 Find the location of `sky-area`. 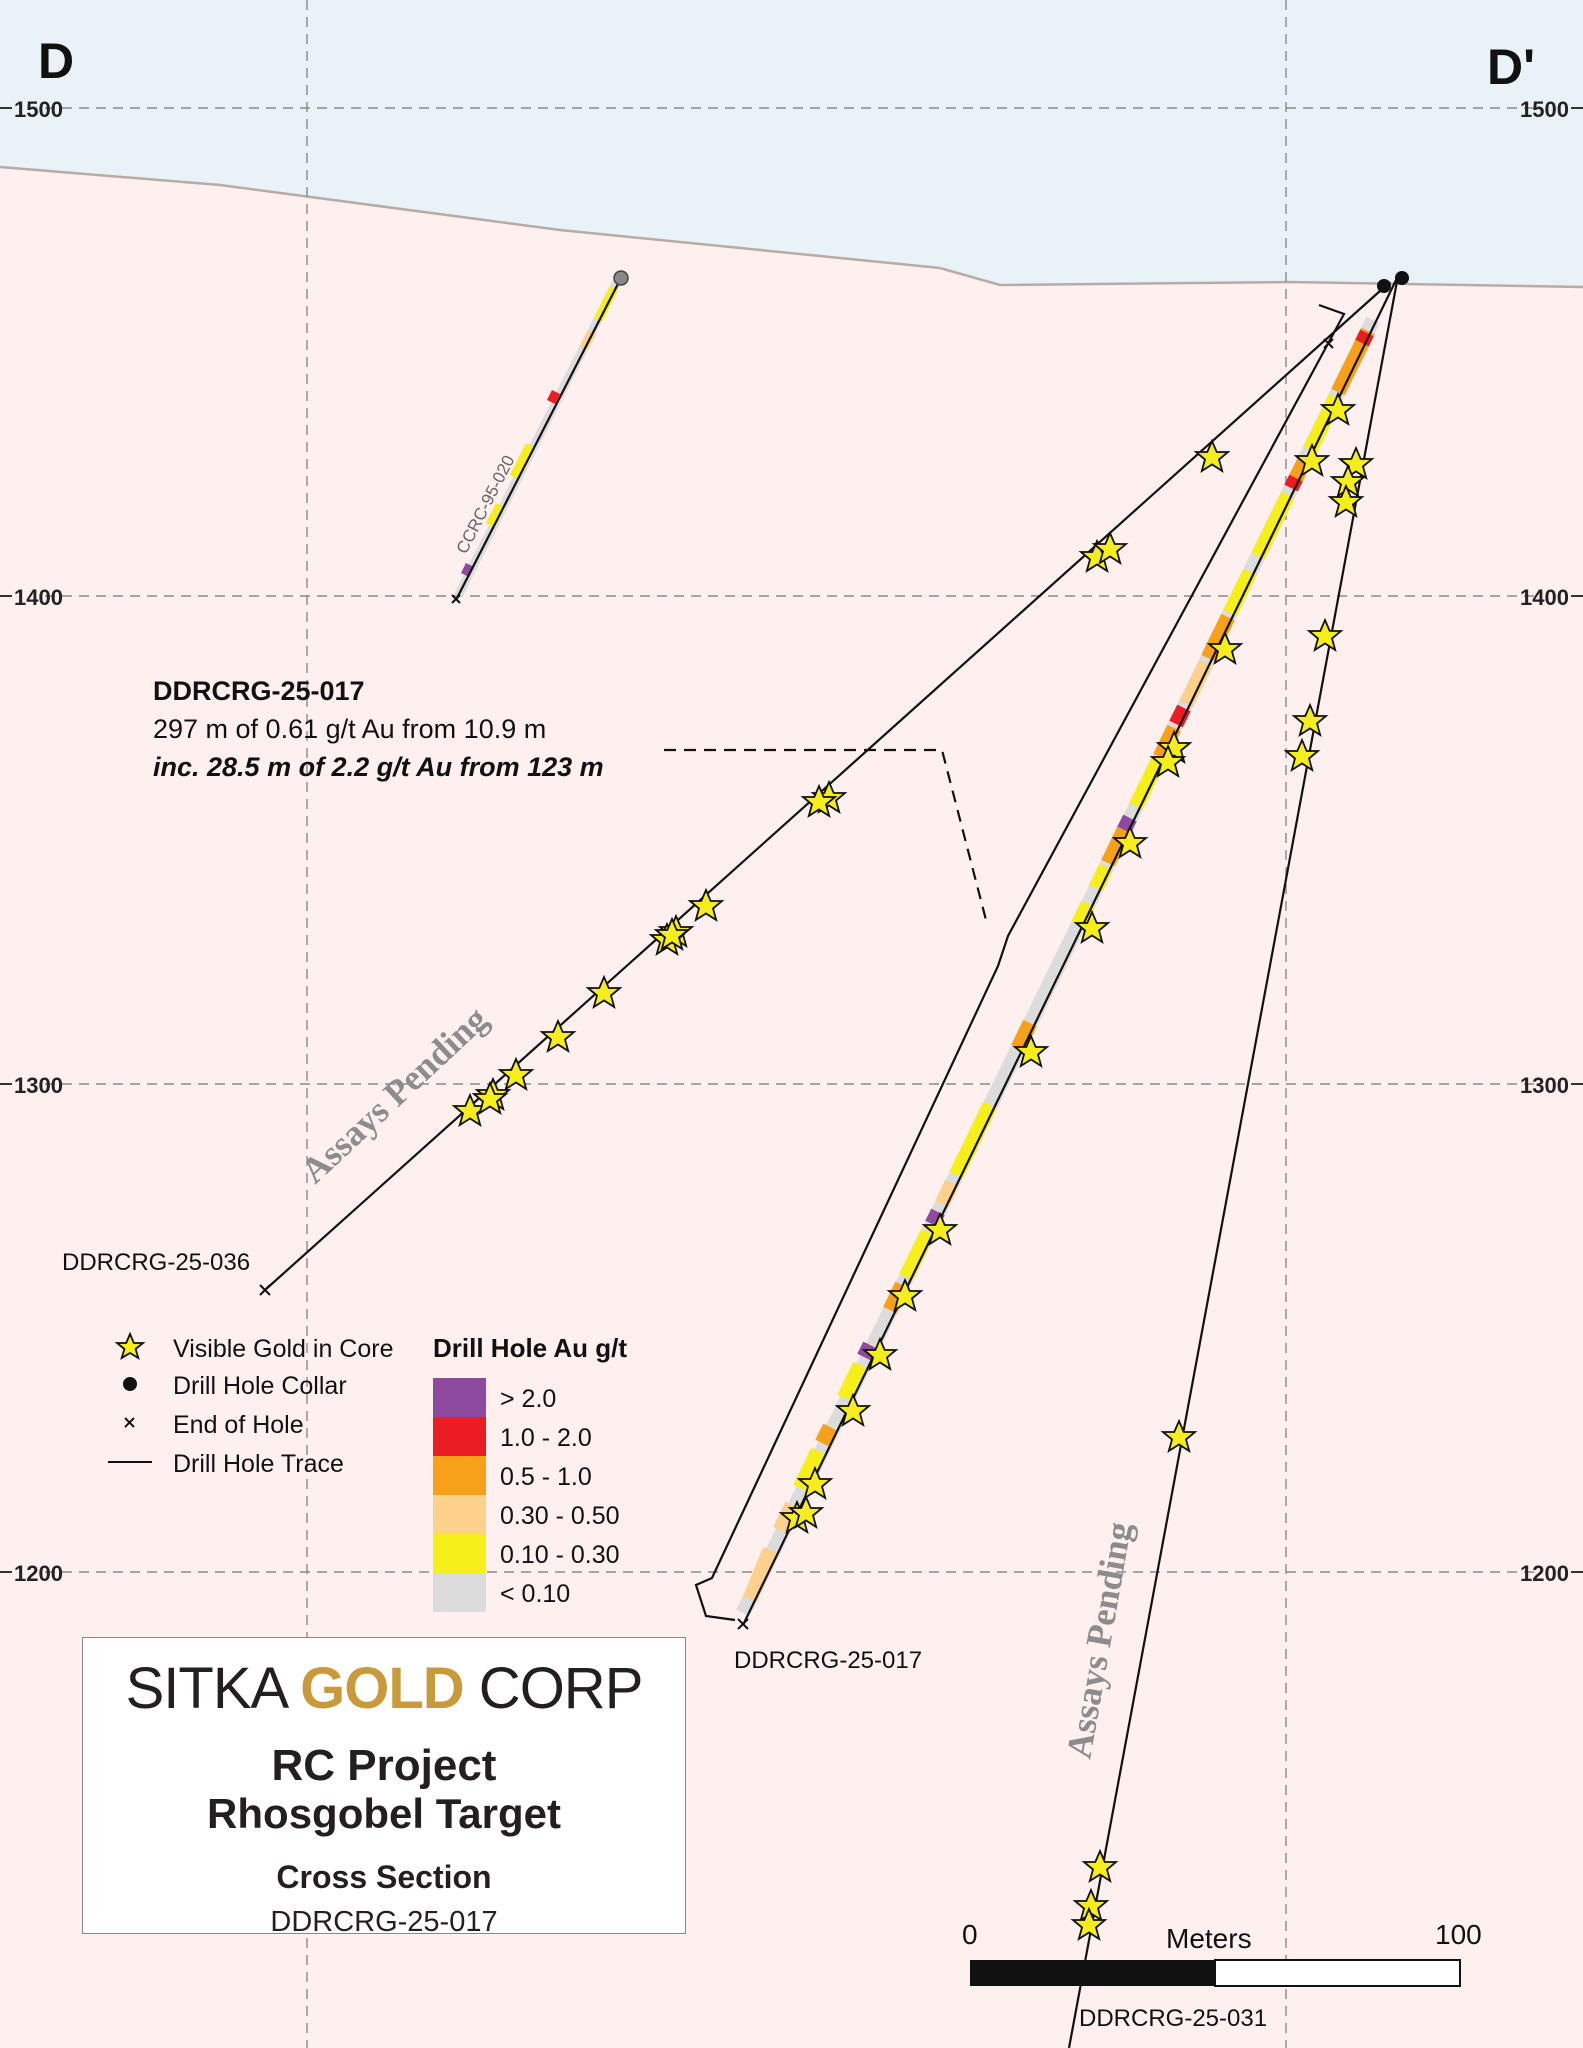

sky-area is located at coordinates (791, 143).